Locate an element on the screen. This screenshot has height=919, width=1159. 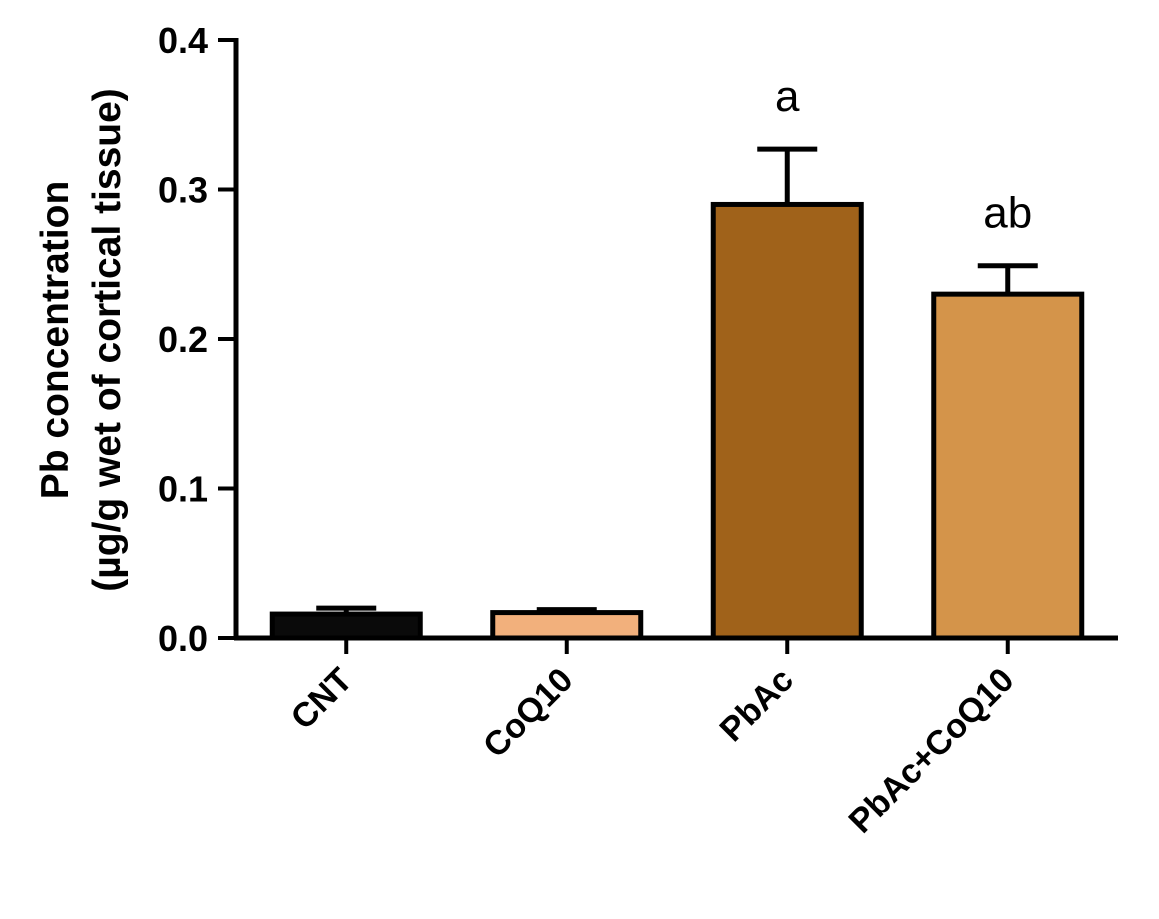
annotation-PbAc: a is located at coordinates (787, 96).